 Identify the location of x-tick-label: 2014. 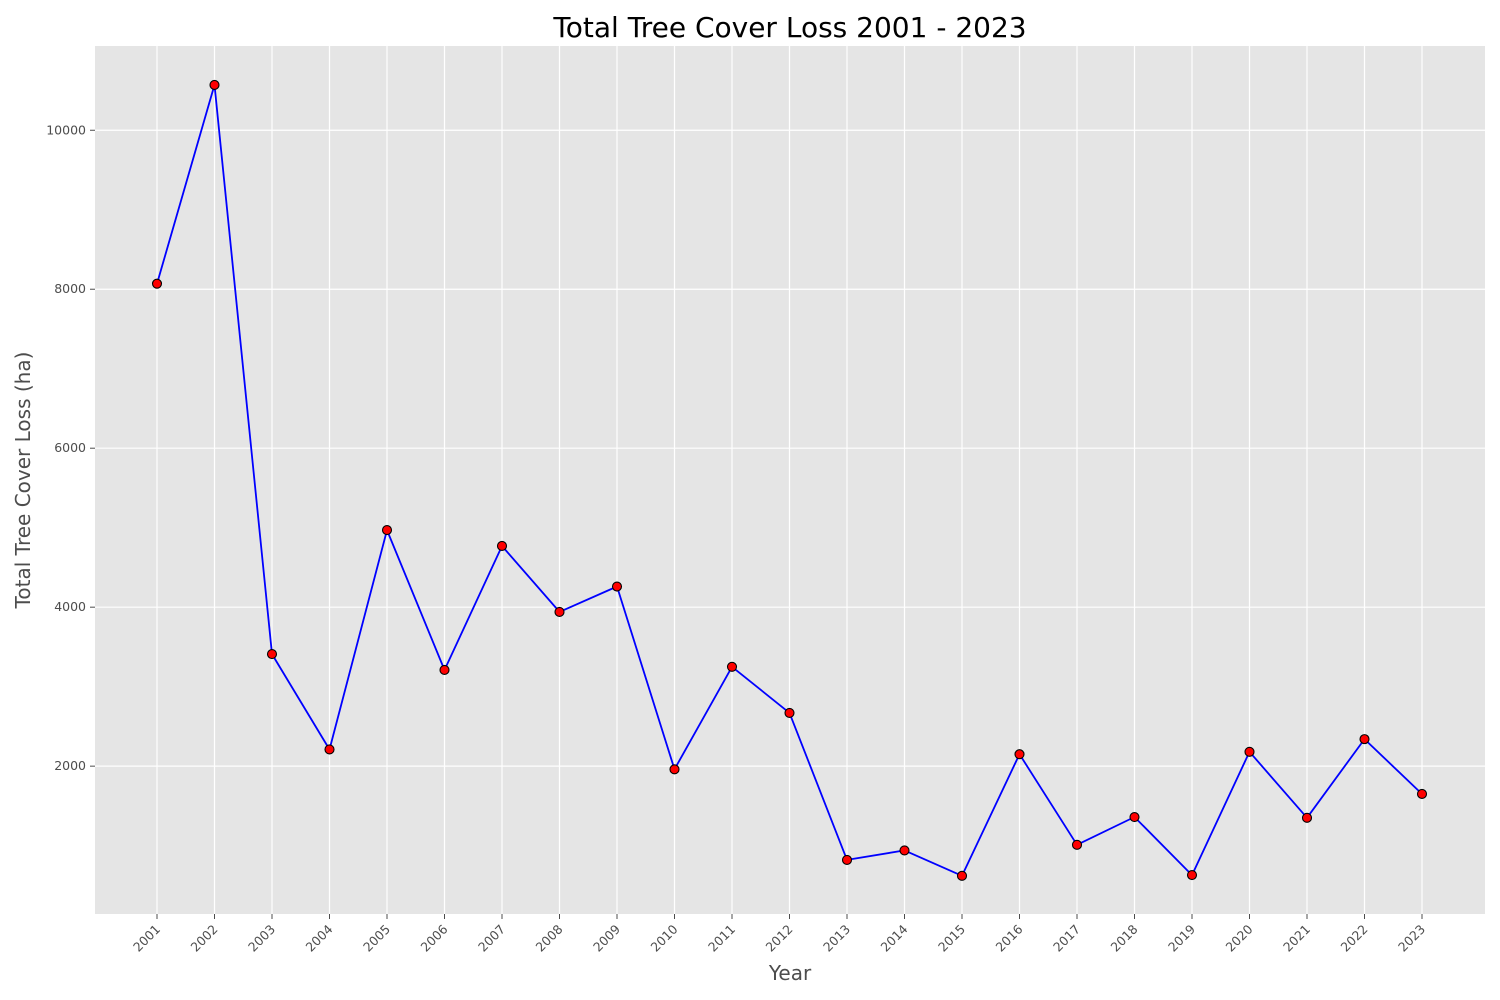
(894, 937).